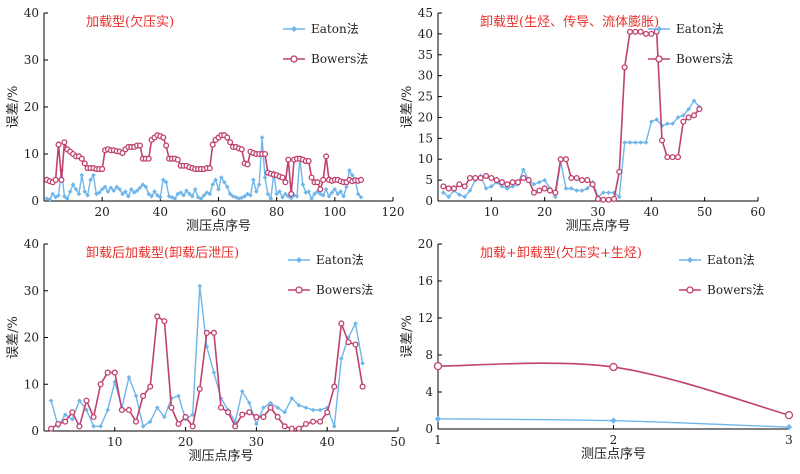  I want to click on y-tick-label: 5, so click(429, 180).